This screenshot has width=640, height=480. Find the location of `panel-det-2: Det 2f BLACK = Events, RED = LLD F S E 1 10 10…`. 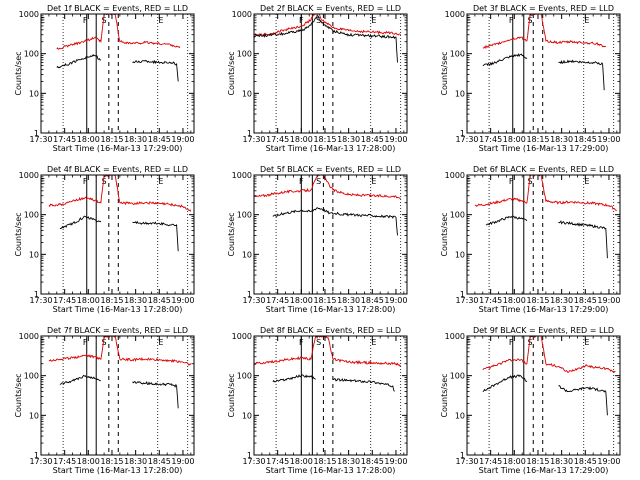

panel-det-2: Det 2f BLACK = Events, RED = LLD F S E 1 10 10… is located at coordinates (317, 78).